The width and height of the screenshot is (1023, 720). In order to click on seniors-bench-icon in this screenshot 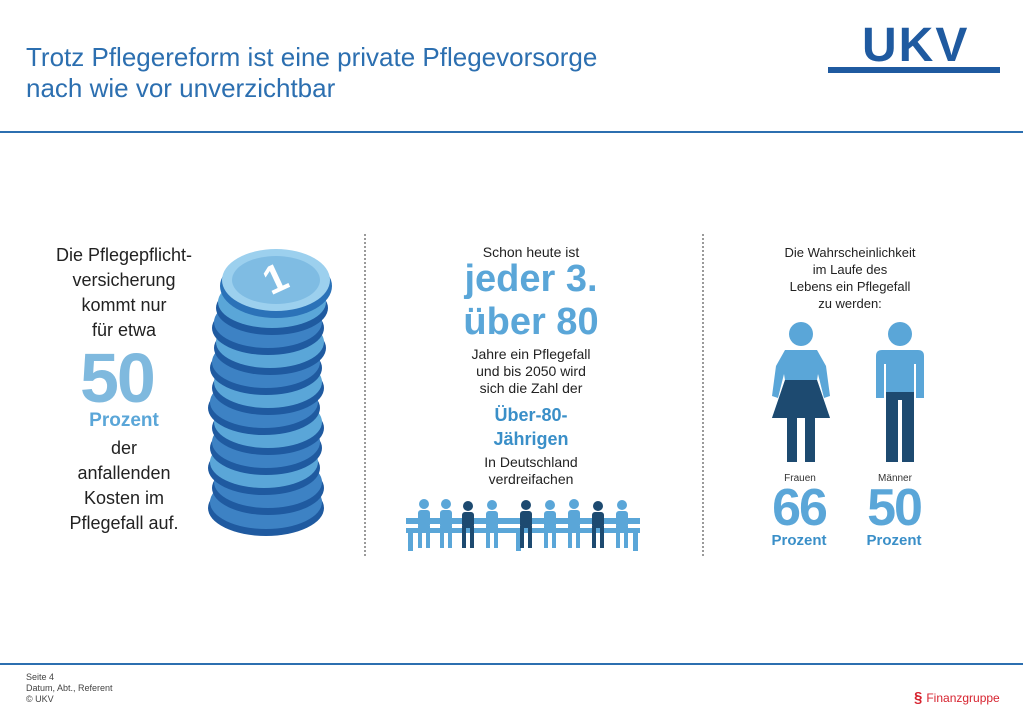, I will do `click(523, 525)`.